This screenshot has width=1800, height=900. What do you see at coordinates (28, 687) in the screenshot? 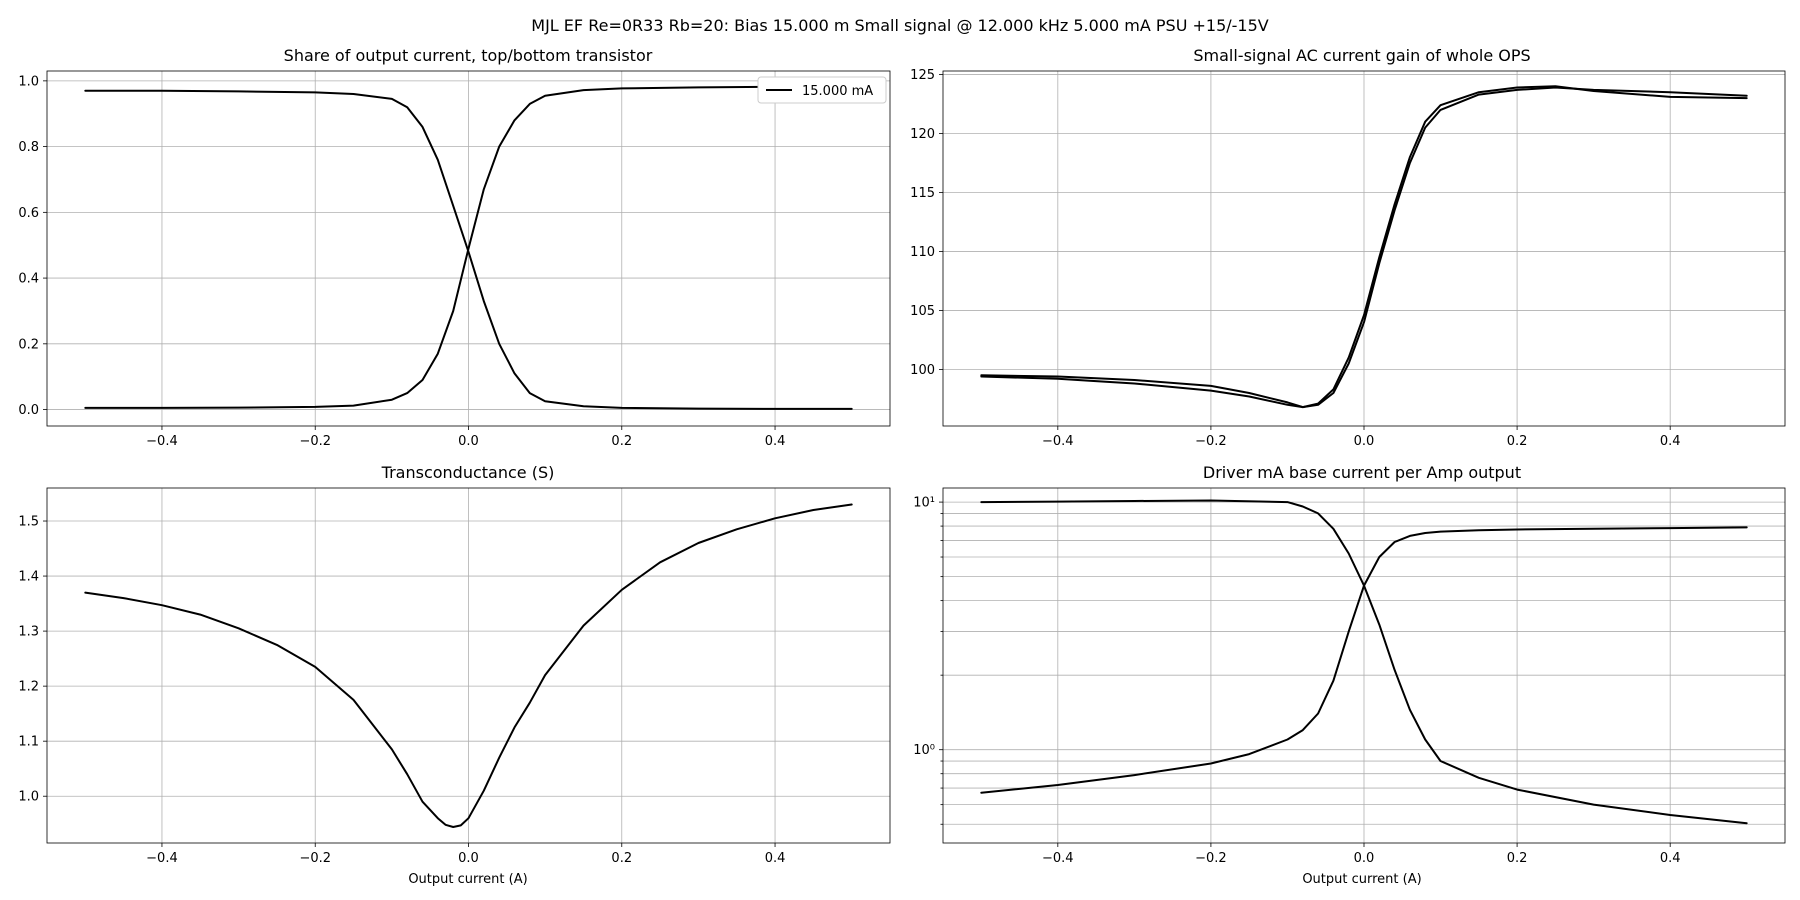
I see `y-tick-label: 1.2` at bounding box center [28, 687].